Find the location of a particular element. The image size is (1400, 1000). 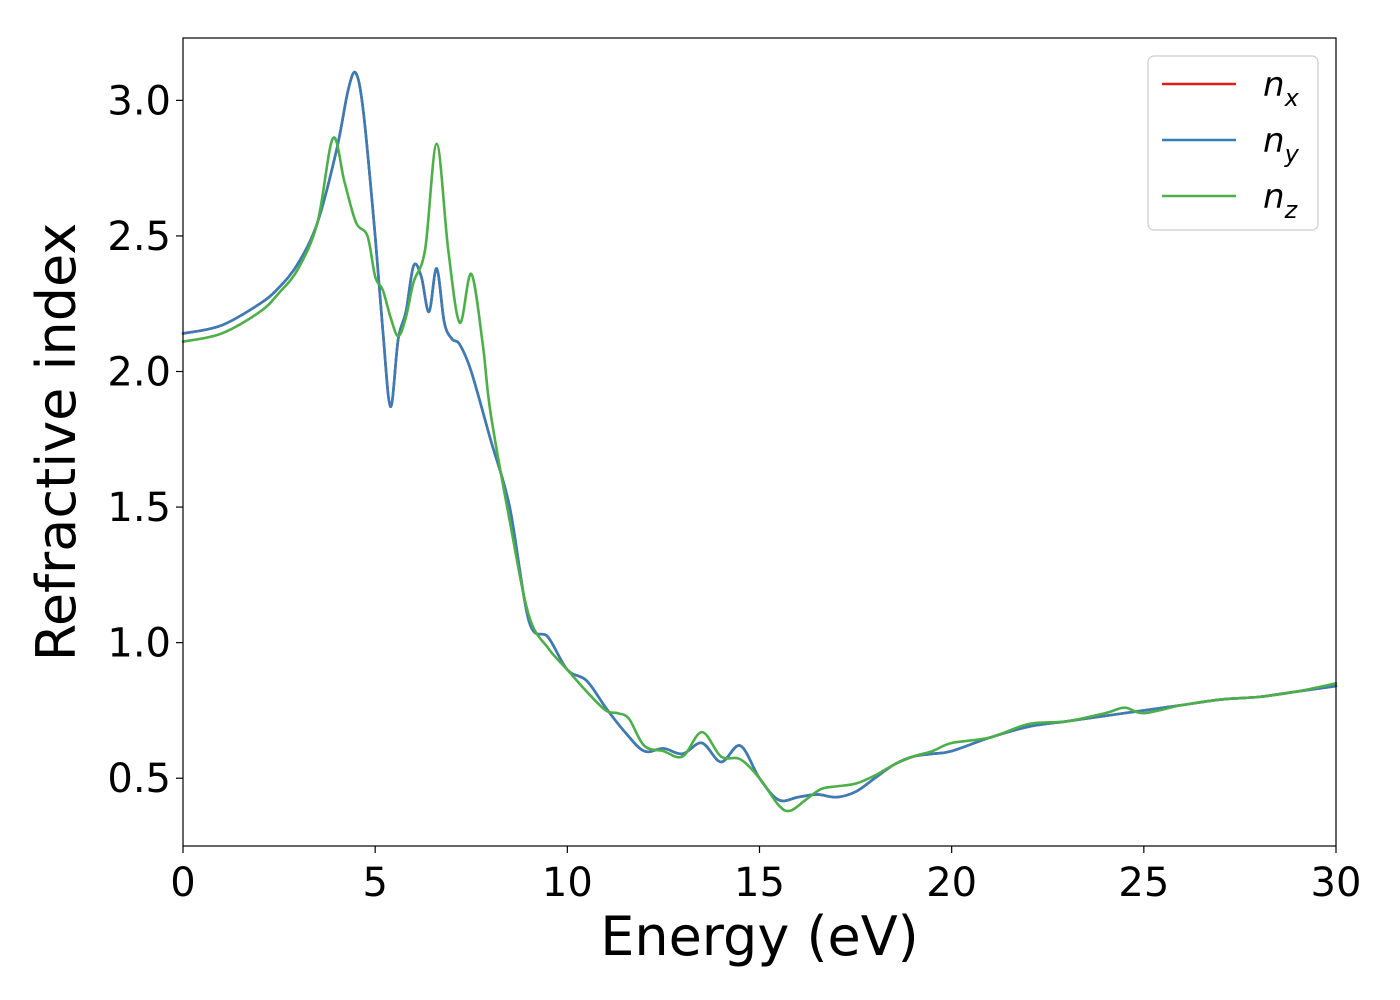

x-tick-label: 10 is located at coordinates (567, 883).